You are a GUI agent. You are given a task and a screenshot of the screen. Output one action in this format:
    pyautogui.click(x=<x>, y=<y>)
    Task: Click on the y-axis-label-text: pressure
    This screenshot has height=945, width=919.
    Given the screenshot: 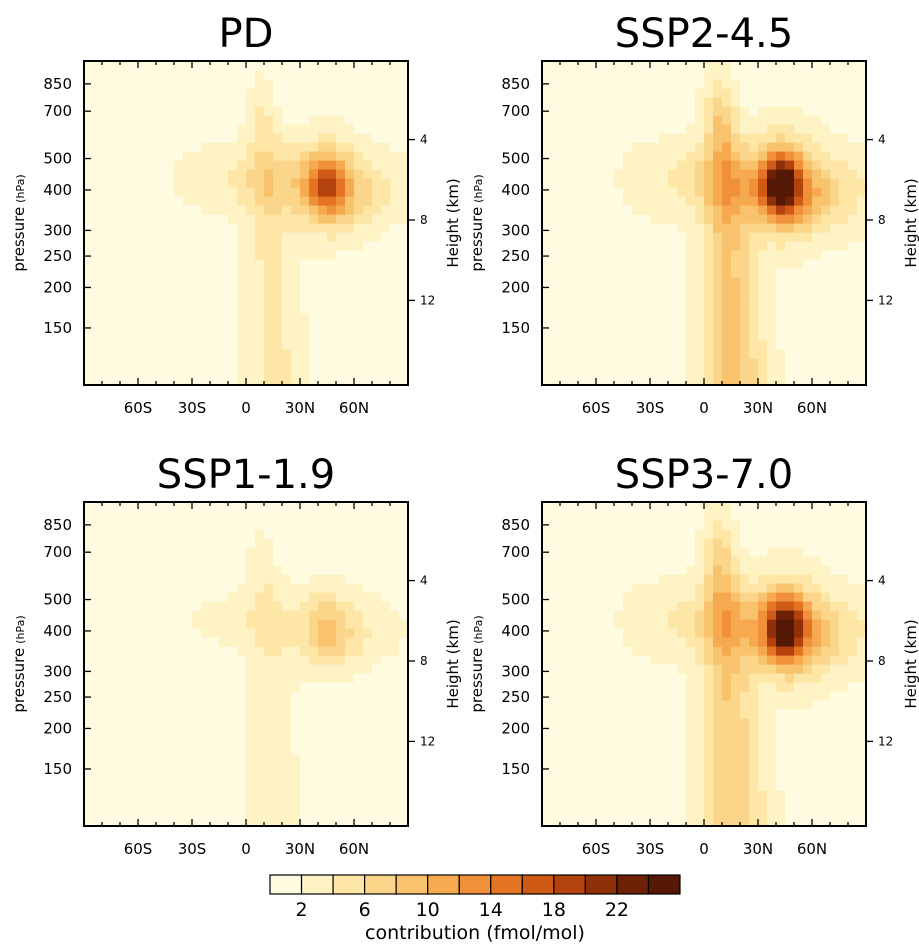 What is the action you would take?
    pyautogui.click(x=19, y=239)
    